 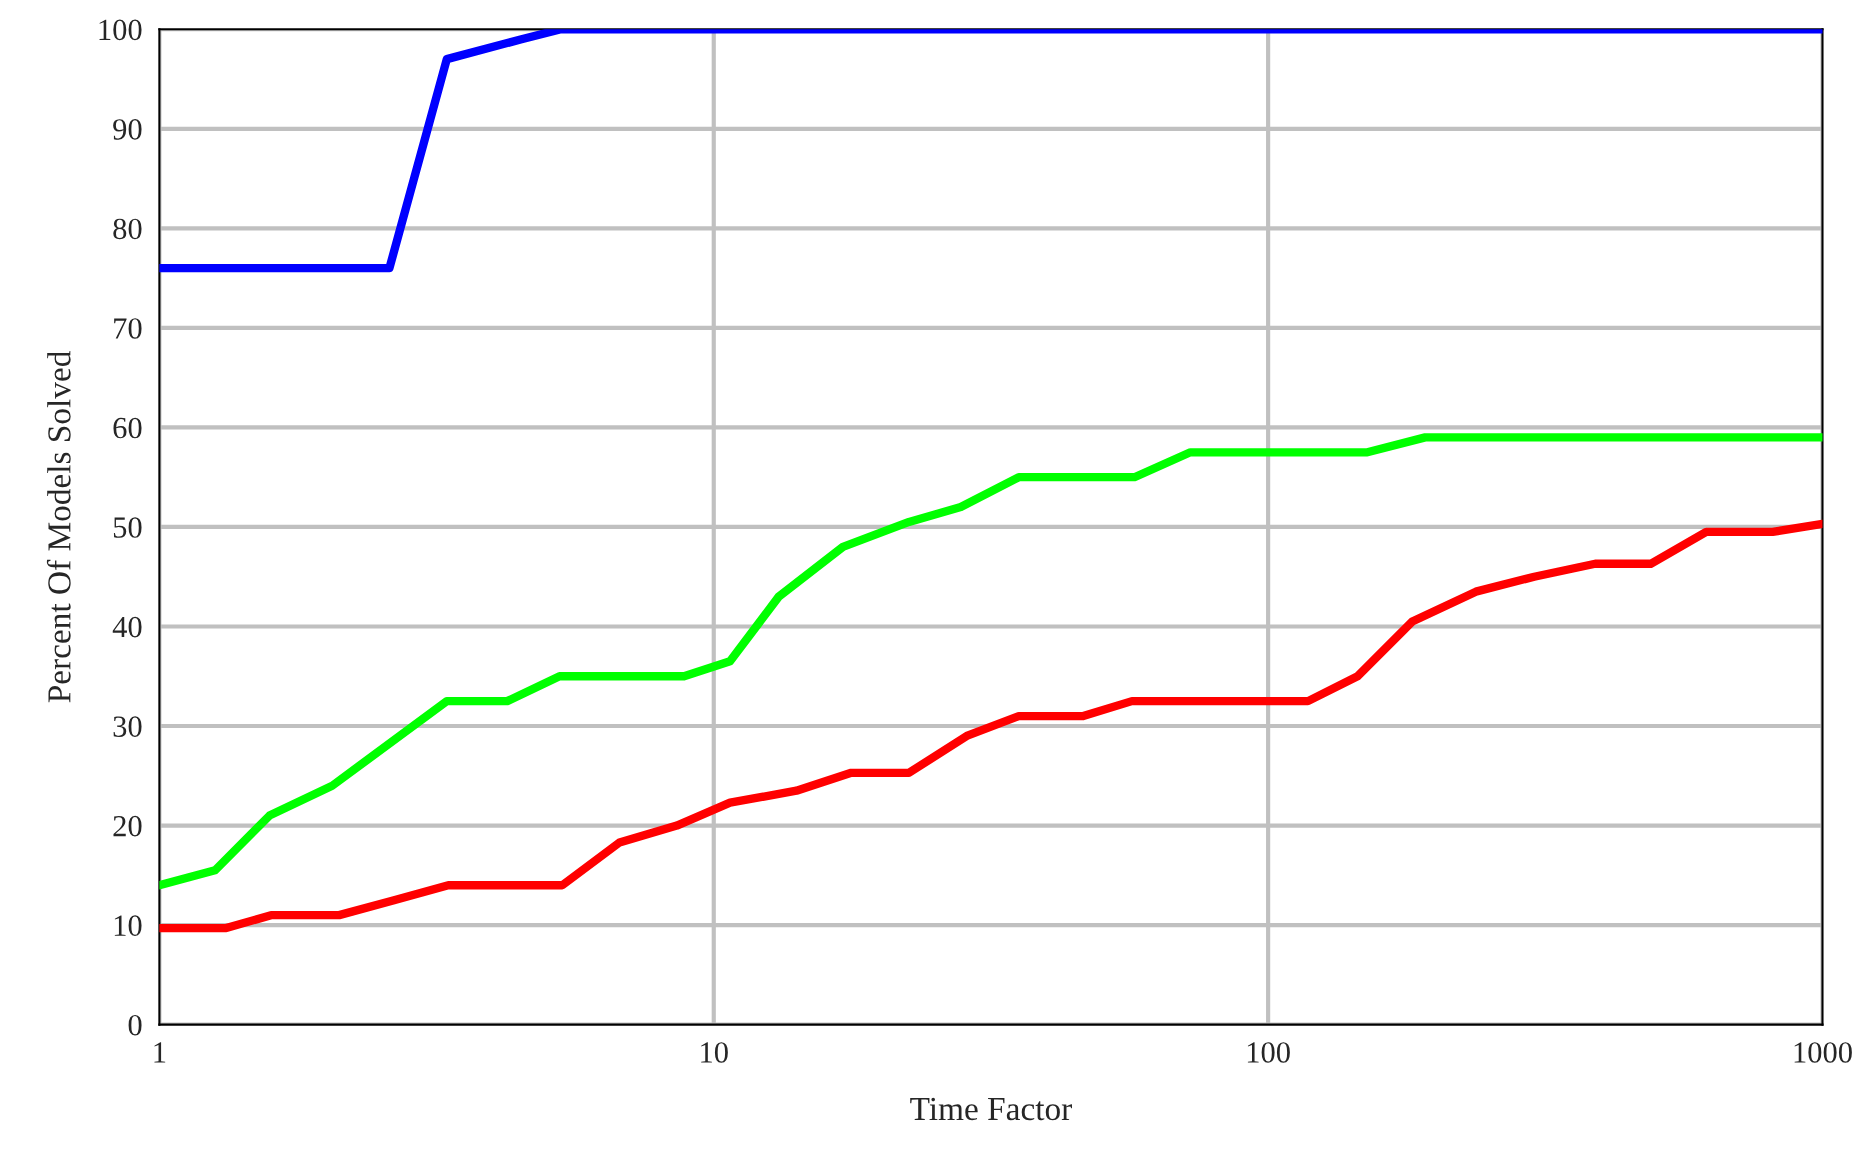 I want to click on y-tick-label: 20, so click(x=127, y=826).